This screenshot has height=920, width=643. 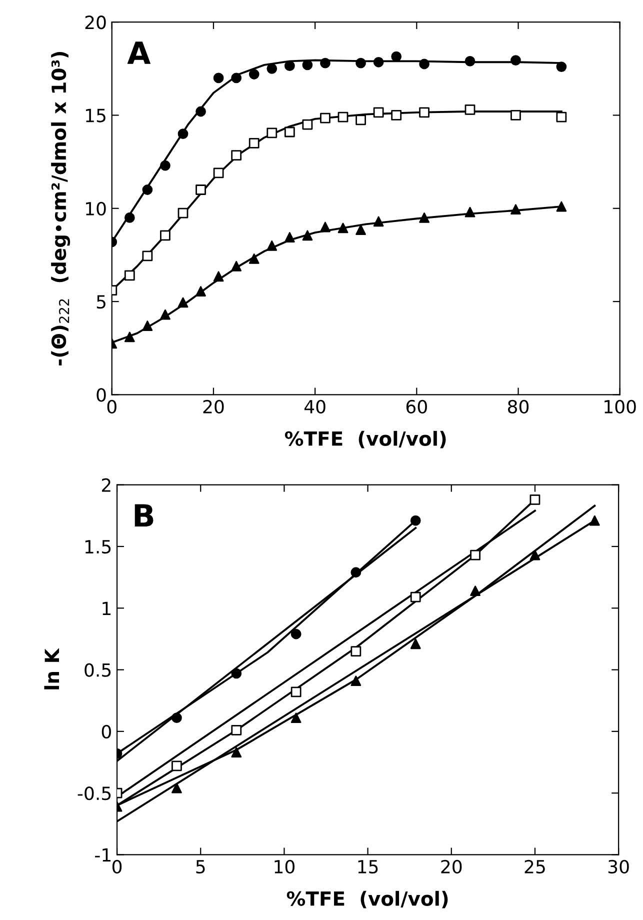 What do you see at coordinates (96, 115) in the screenshot?
I see `y-tick-label: 15` at bounding box center [96, 115].